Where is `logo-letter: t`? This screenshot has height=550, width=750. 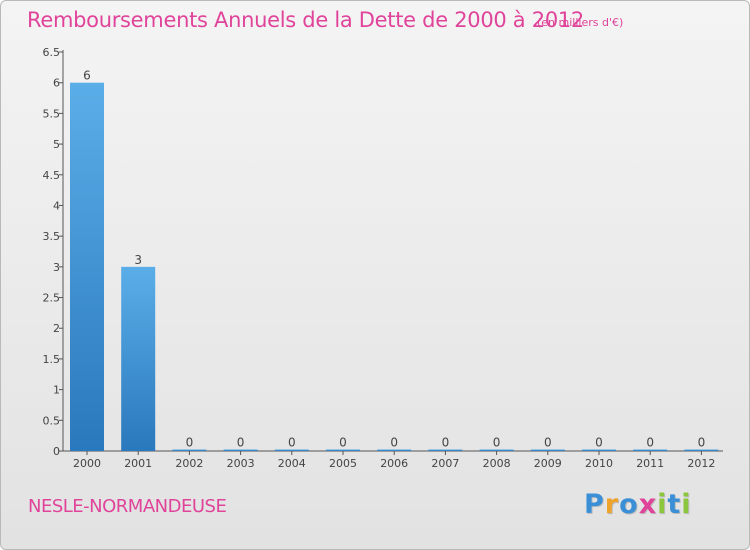
logo-letter: t is located at coordinates (674, 504).